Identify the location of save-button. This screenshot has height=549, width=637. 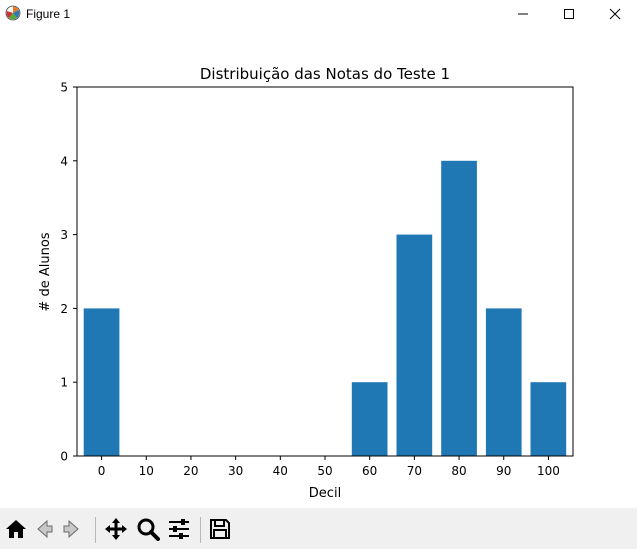
(220, 529).